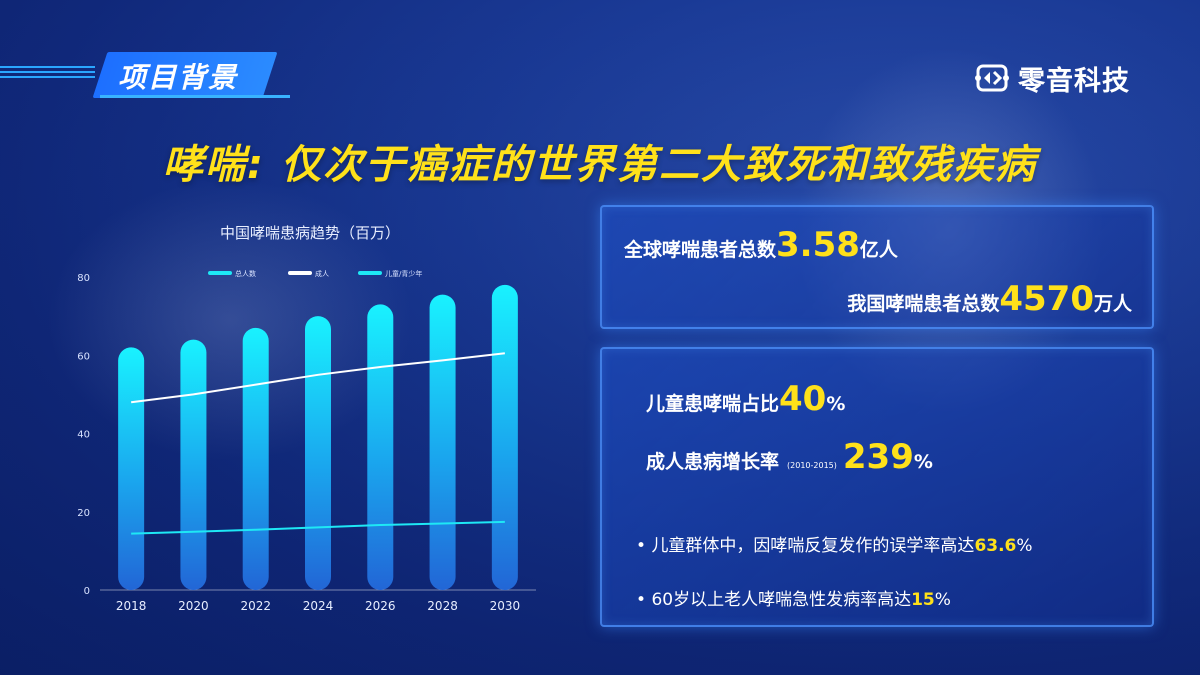 Image resolution: width=1200 pixels, height=675 pixels. What do you see at coordinates (1074, 81) in the screenshot?
I see `logo-text: 零音科技` at bounding box center [1074, 81].